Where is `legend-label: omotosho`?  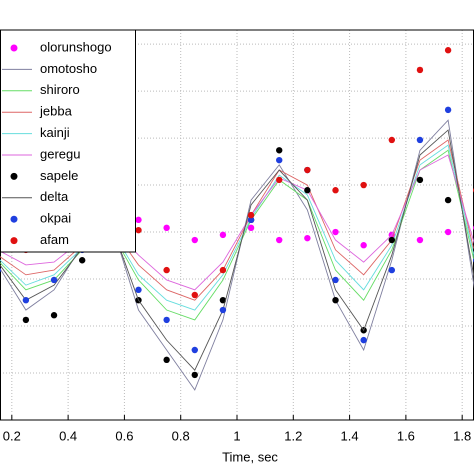 legend-label: omotosho is located at coordinates (68, 68).